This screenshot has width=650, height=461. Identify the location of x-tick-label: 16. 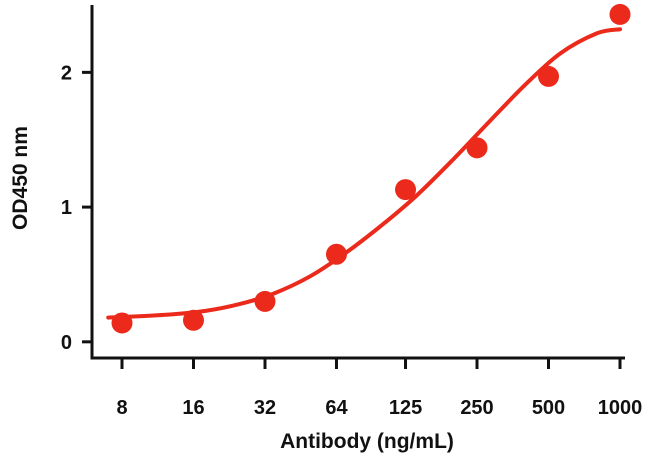
(193, 408).